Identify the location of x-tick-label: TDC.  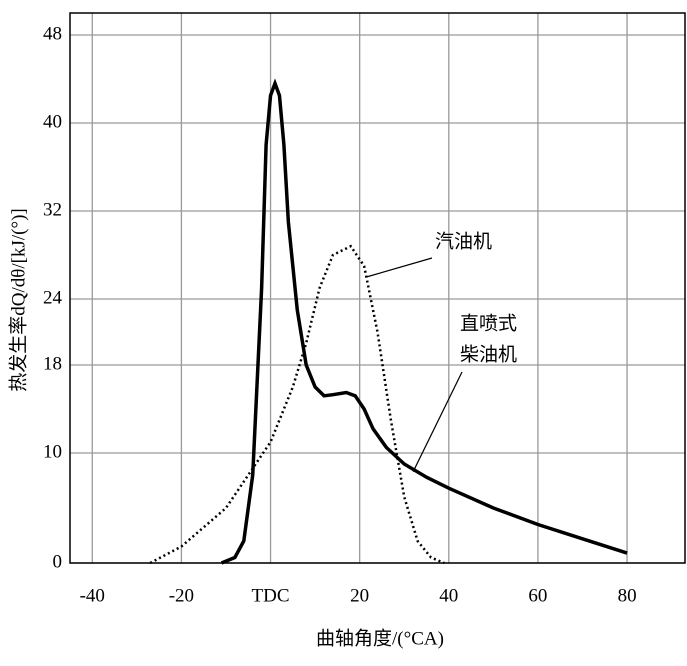
(271, 595).